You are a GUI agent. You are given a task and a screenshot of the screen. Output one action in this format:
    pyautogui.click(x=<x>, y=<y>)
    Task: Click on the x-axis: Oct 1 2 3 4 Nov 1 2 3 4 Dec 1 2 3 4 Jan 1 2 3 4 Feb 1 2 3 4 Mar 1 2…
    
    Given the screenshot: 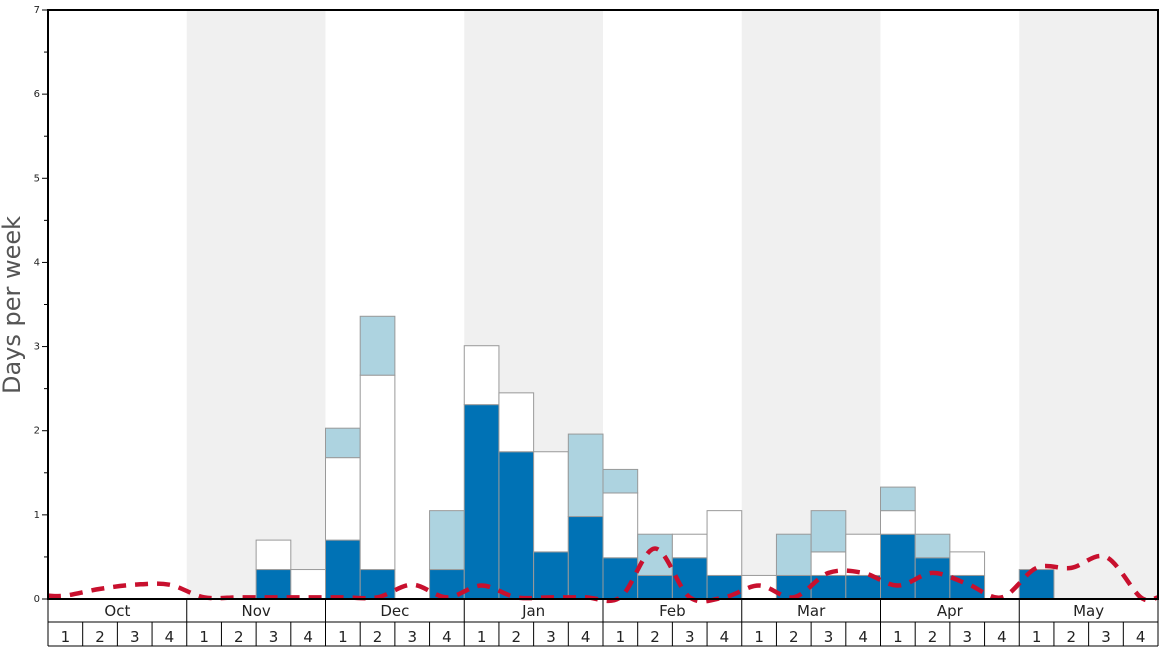 What is the action you would take?
    pyautogui.click(x=603, y=623)
    